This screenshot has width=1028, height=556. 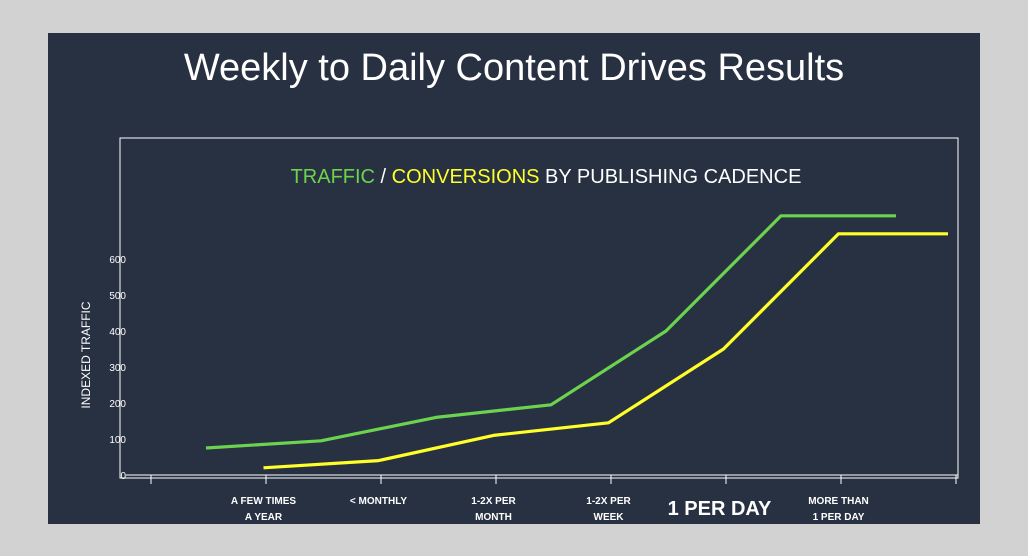 What do you see at coordinates (383, 177) in the screenshot?
I see `chart-title-part: /` at bounding box center [383, 177].